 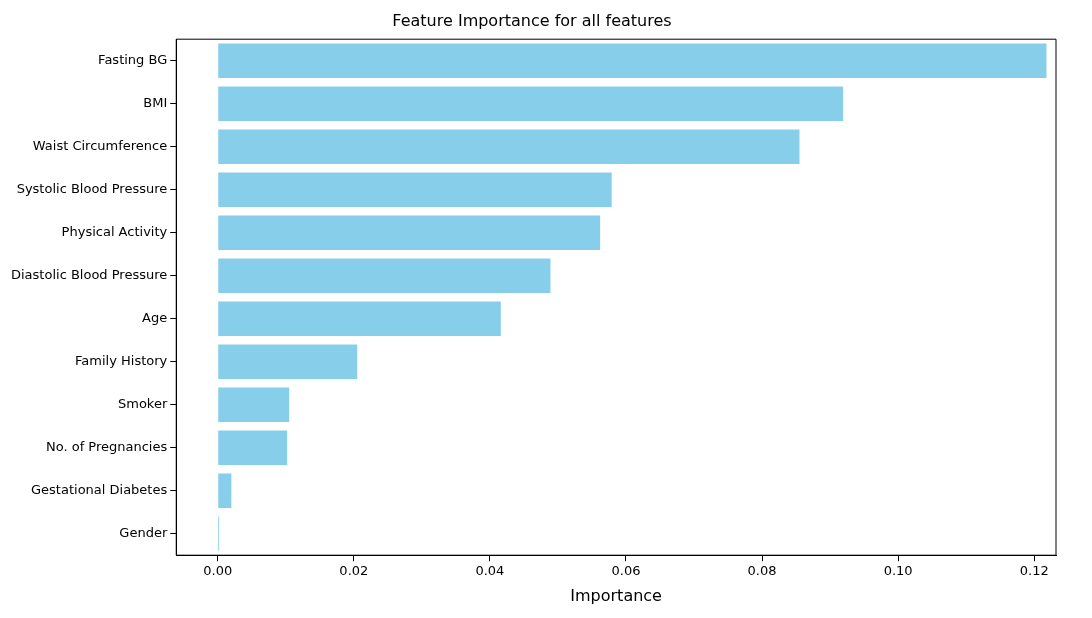 I want to click on y-tick-label: BMI, so click(x=155, y=103).